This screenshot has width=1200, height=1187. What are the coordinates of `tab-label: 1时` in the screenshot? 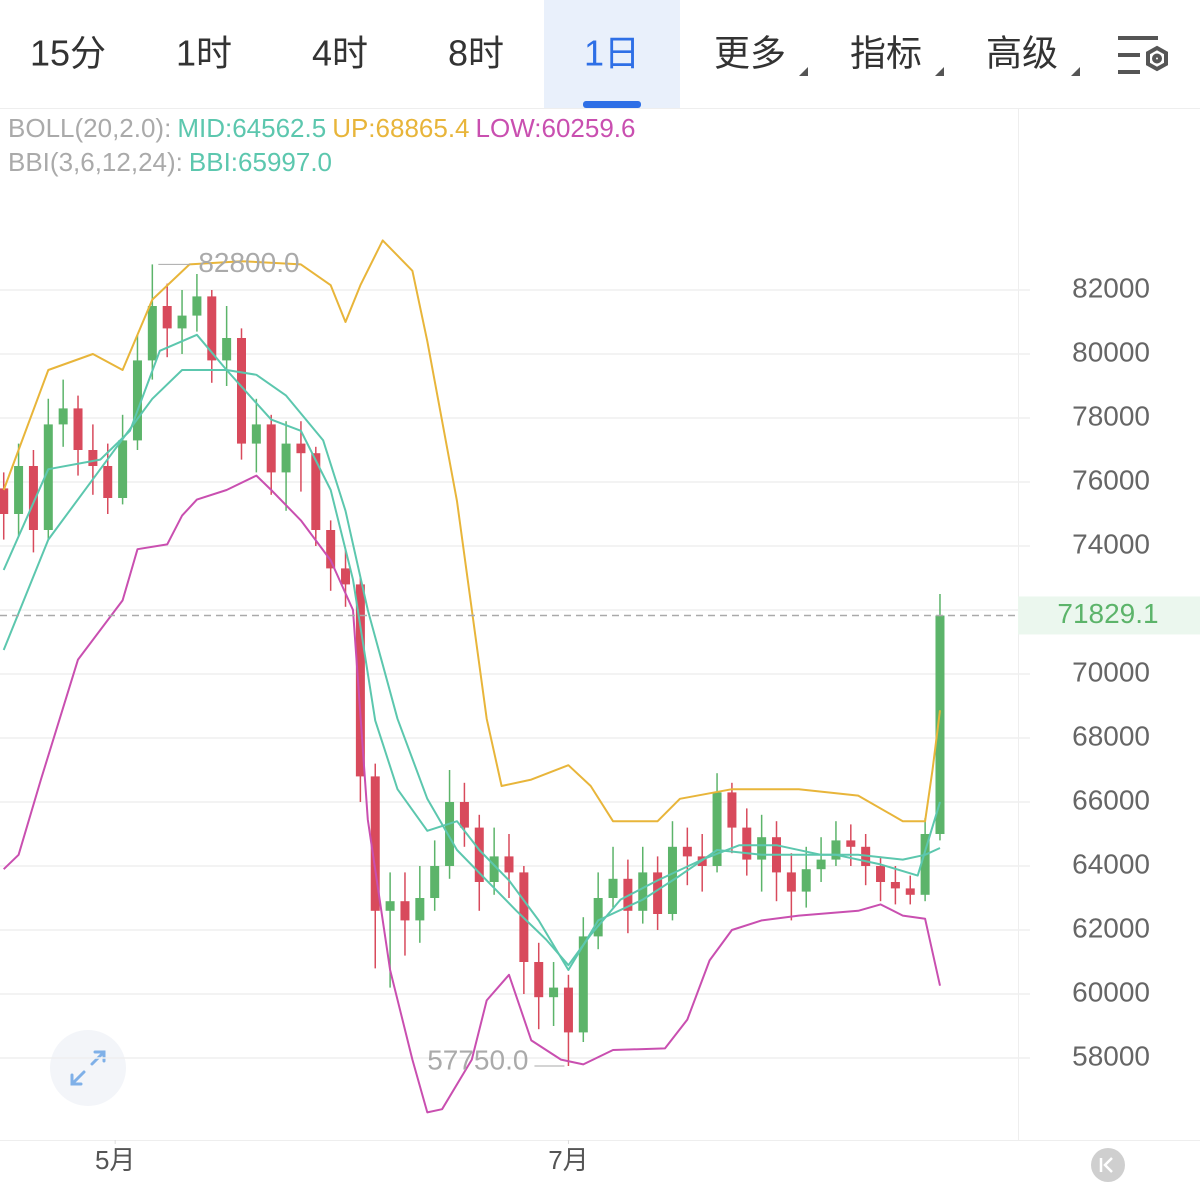 It's located at (204, 53).